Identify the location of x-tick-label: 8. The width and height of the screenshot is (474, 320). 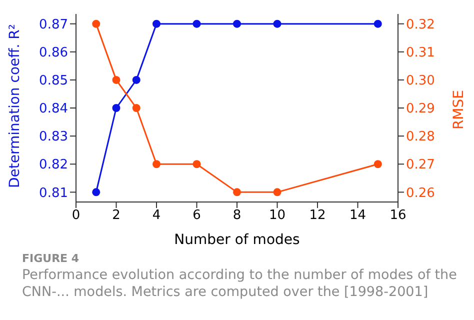
(237, 216).